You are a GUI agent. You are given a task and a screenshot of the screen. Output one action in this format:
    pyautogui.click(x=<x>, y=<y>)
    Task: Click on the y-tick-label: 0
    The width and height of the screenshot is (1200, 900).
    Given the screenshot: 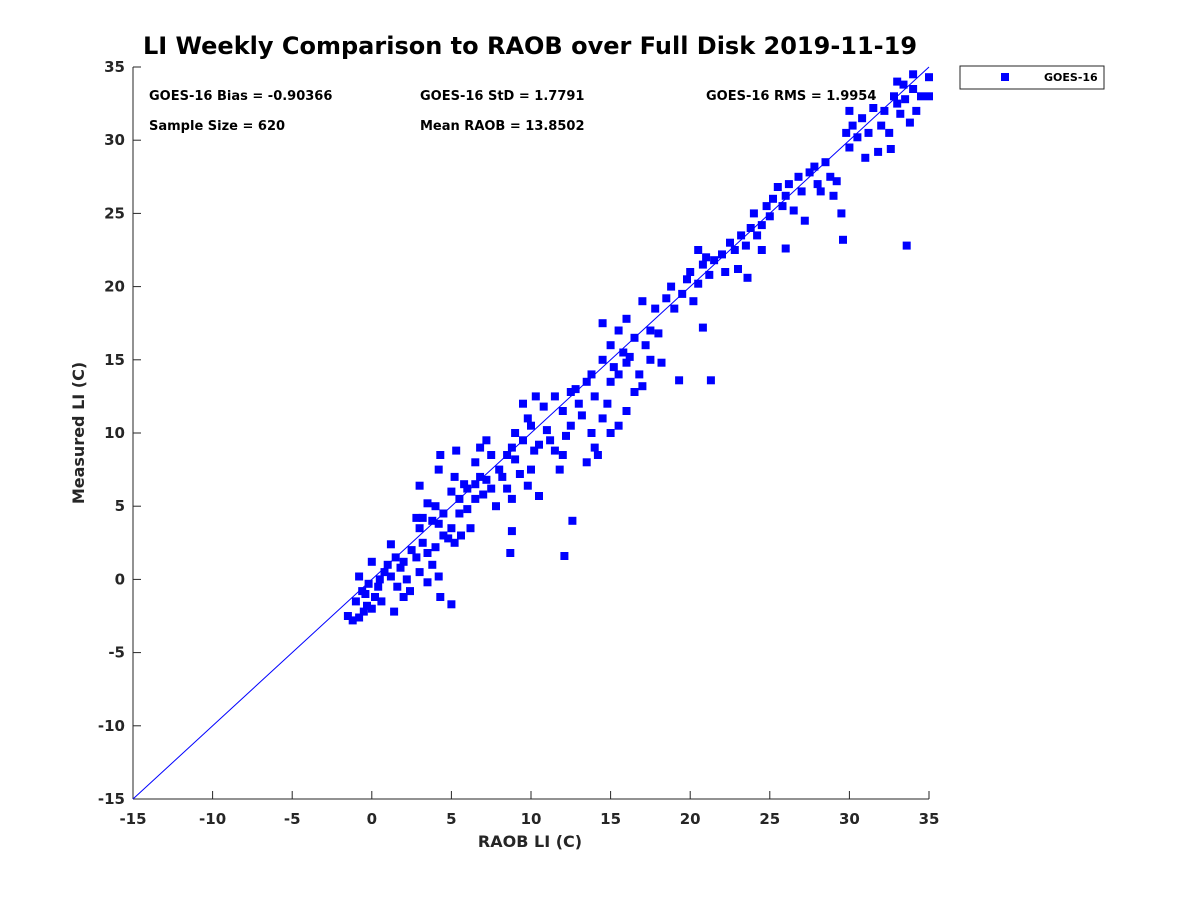 What is the action you would take?
    pyautogui.click(x=120, y=579)
    